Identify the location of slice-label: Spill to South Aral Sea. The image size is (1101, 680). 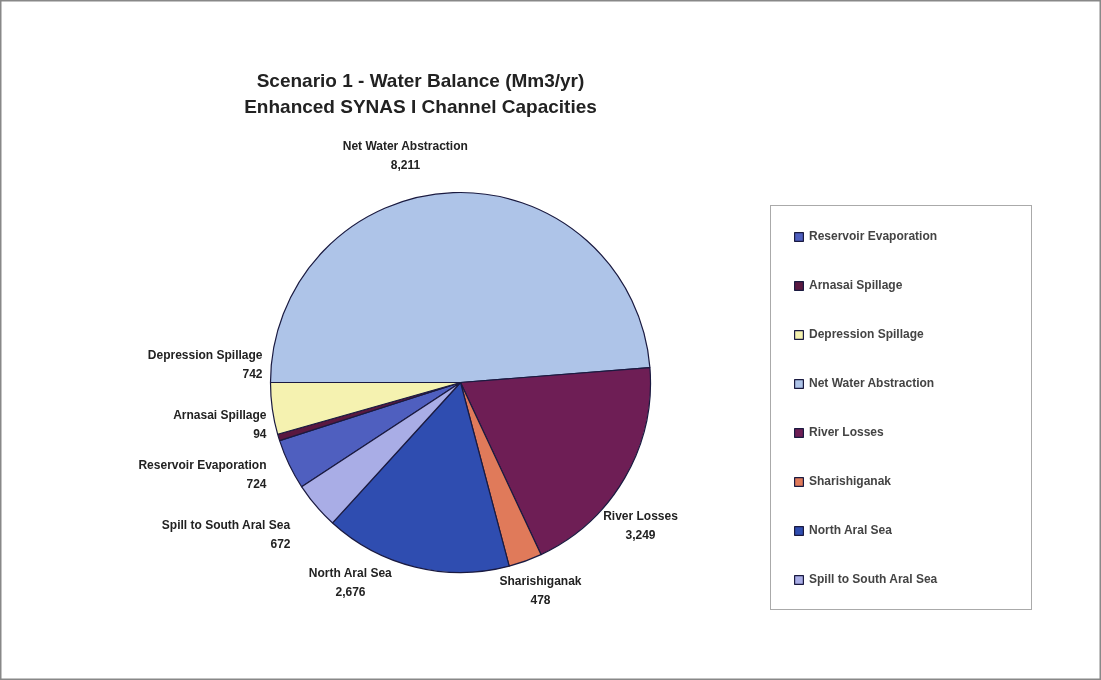
(226, 525).